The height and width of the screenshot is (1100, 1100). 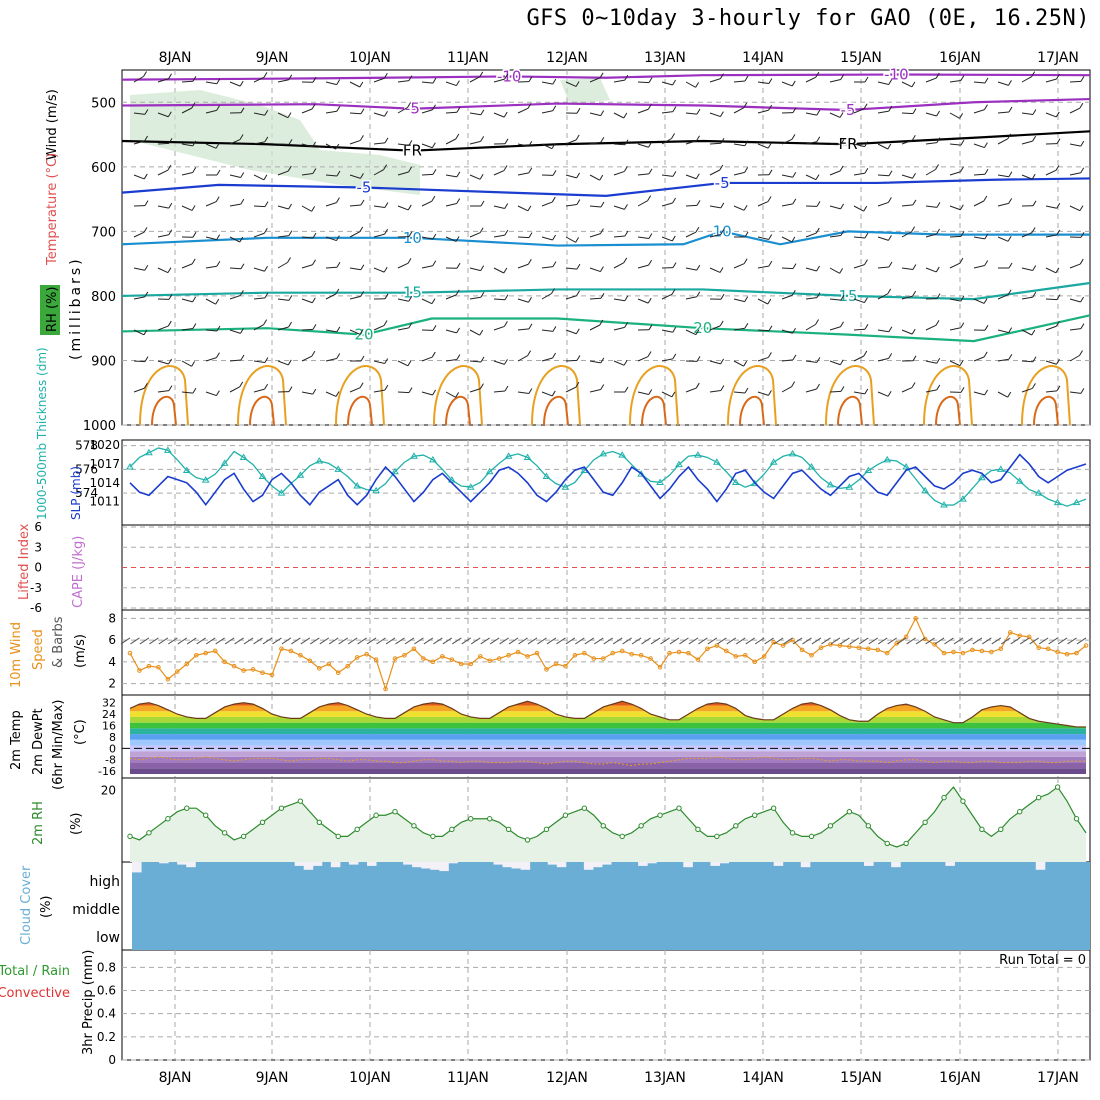 I want to click on temperature-contour, so click(x=606, y=187).